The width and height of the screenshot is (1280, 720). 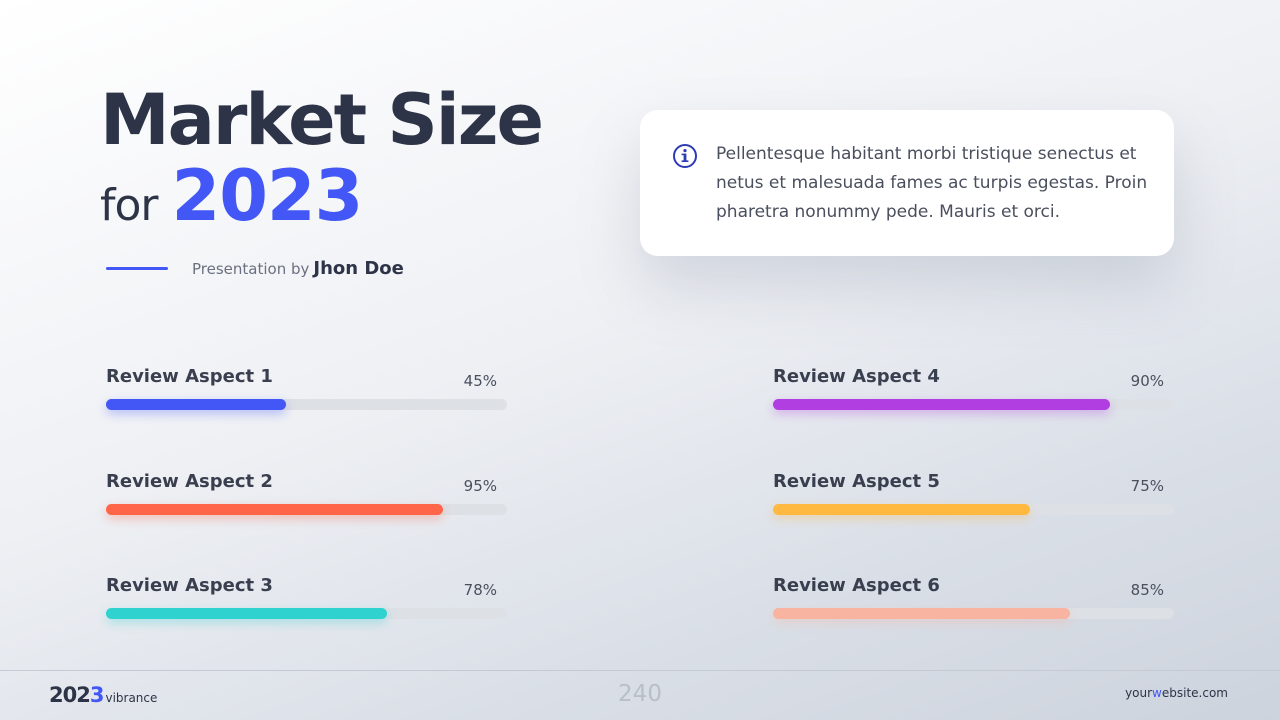 What do you see at coordinates (189, 376) in the screenshot?
I see `aspect-label: Review Aspect 1` at bounding box center [189, 376].